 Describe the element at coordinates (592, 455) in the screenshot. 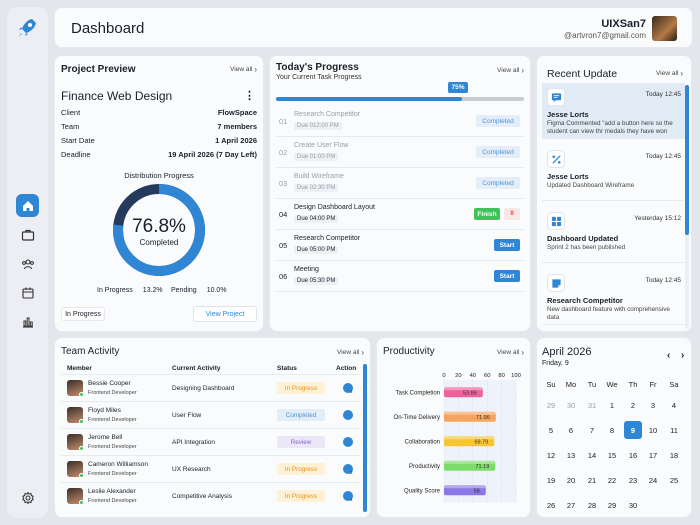

I see `calendar-day: 14` at that location.